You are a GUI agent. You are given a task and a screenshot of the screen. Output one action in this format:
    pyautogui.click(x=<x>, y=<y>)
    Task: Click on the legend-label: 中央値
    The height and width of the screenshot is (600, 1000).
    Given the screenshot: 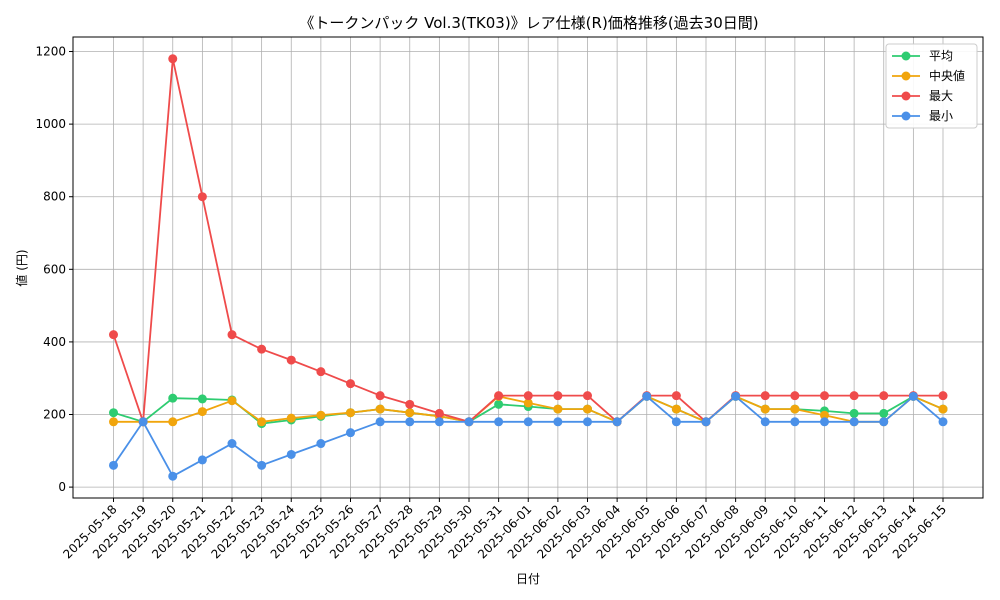 What is the action you would take?
    pyautogui.click(x=947, y=75)
    